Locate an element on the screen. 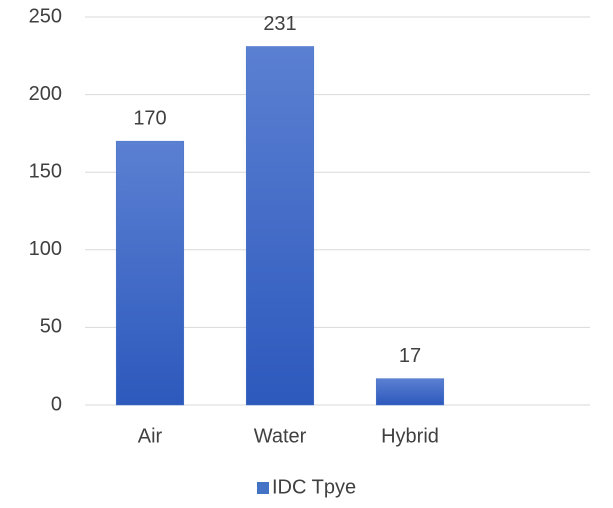 The width and height of the screenshot is (613, 508). y-tick-label: 100 is located at coordinates (45, 249).